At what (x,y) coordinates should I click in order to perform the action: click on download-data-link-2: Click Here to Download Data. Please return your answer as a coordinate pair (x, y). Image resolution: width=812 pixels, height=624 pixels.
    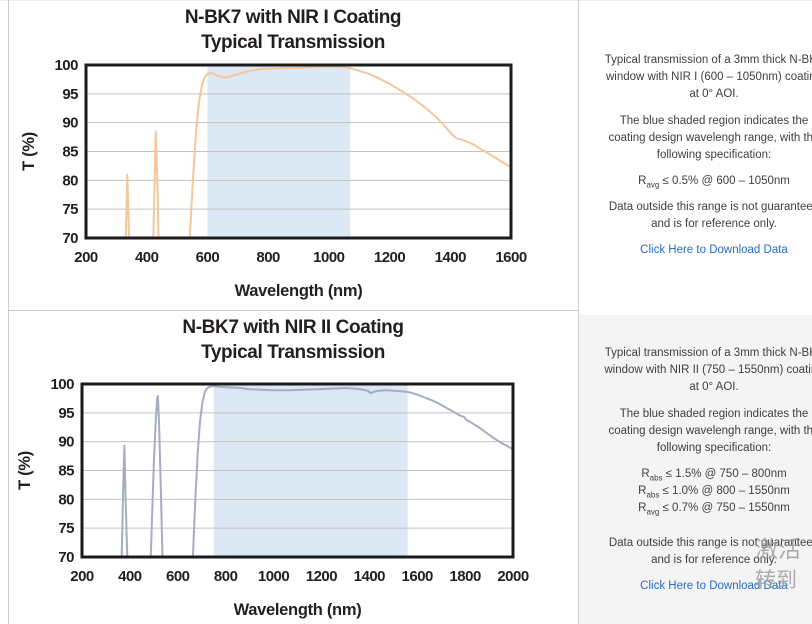
    Looking at the image, I should click on (714, 586).